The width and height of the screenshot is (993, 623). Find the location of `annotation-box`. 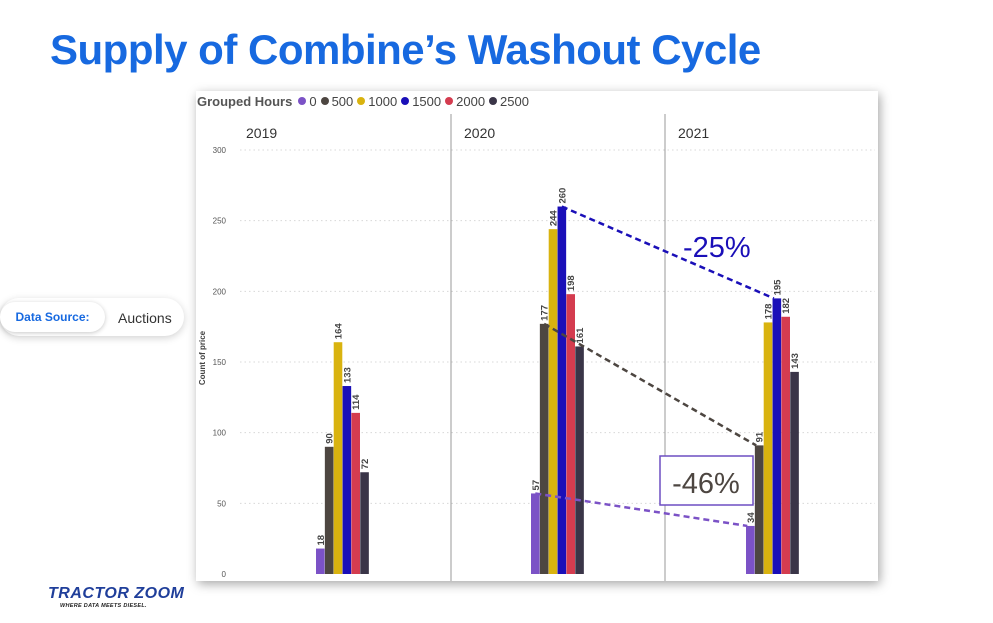

annotation-box is located at coordinates (706, 480).